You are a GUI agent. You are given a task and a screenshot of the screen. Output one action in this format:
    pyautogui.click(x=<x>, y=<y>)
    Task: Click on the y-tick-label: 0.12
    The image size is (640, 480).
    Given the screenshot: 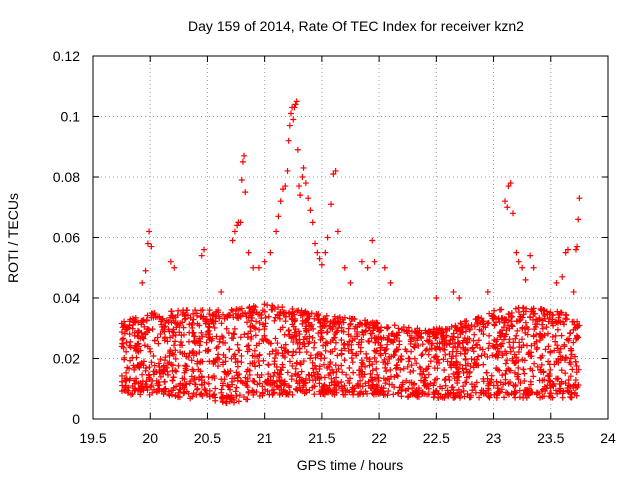 What is the action you would take?
    pyautogui.click(x=66, y=56)
    